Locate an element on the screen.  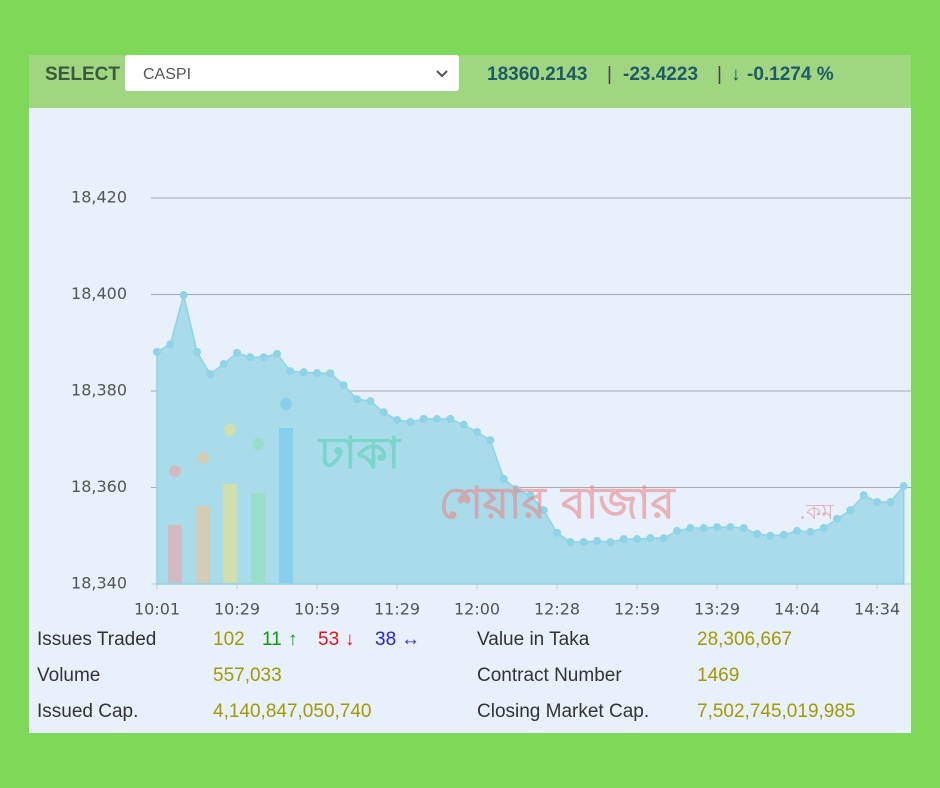
stat-label: Value in Taka is located at coordinates (533, 639).